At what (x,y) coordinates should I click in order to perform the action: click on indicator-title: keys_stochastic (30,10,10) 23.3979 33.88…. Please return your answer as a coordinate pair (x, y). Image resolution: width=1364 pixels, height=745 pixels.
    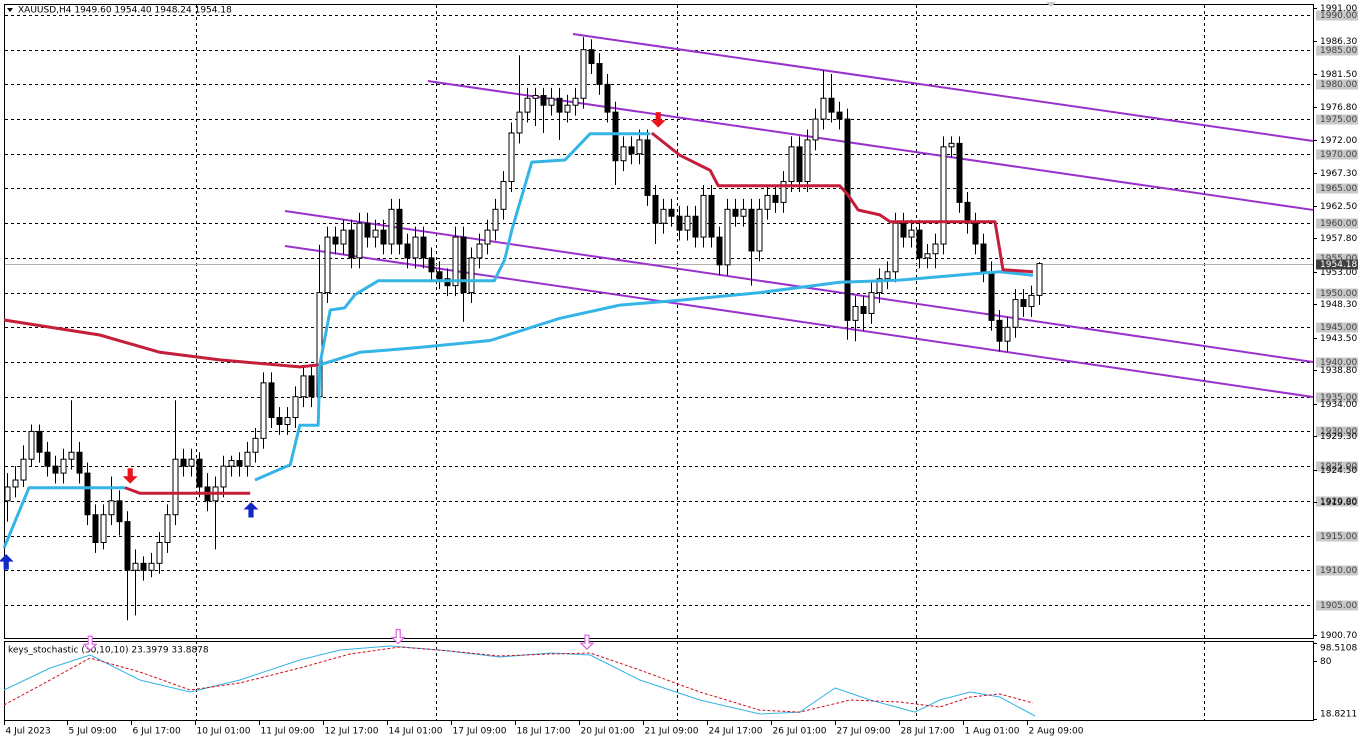
    Looking at the image, I should click on (108, 651).